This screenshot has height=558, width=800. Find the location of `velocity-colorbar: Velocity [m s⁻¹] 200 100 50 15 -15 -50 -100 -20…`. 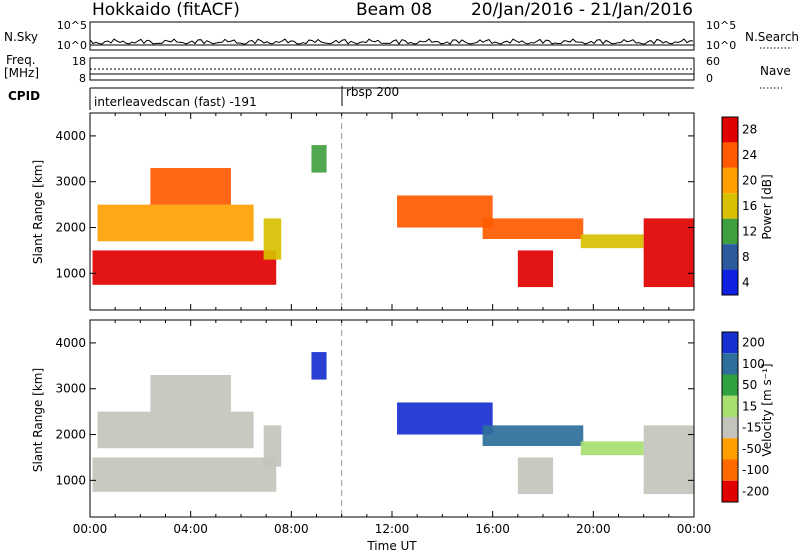

velocity-colorbar: Velocity [m s⁻¹] 200 100 50 15 -15 -50 -100 -20… is located at coordinates (747, 417).